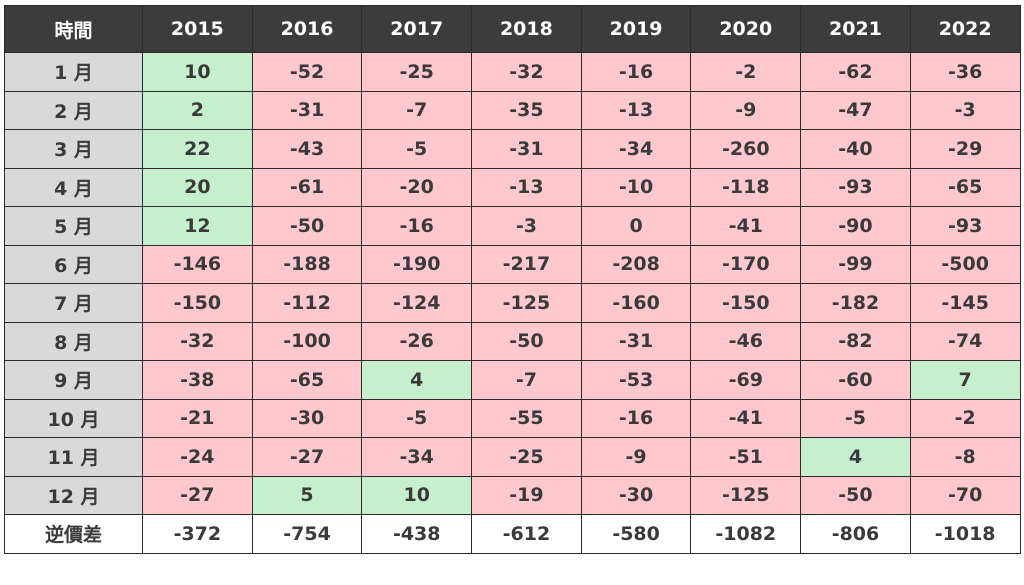 This screenshot has height=585, width=1024. What do you see at coordinates (965, 29) in the screenshot?
I see `header-year: 2022` at bounding box center [965, 29].